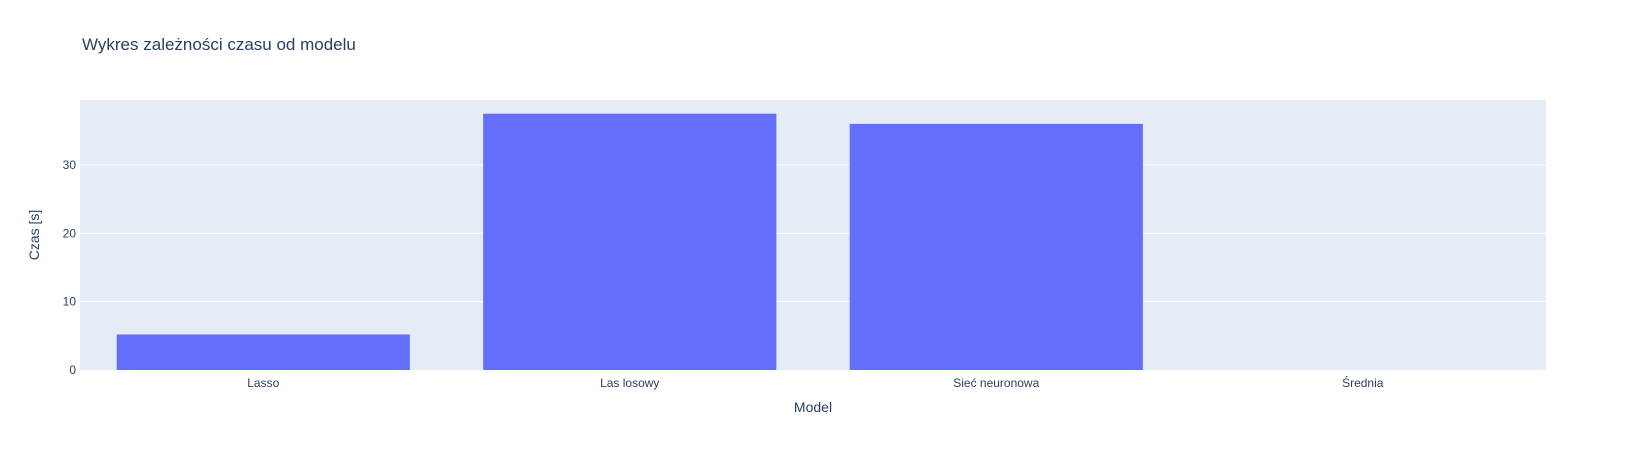  What do you see at coordinates (263, 383) in the screenshot?
I see `x-tick-label: Lasso` at bounding box center [263, 383].